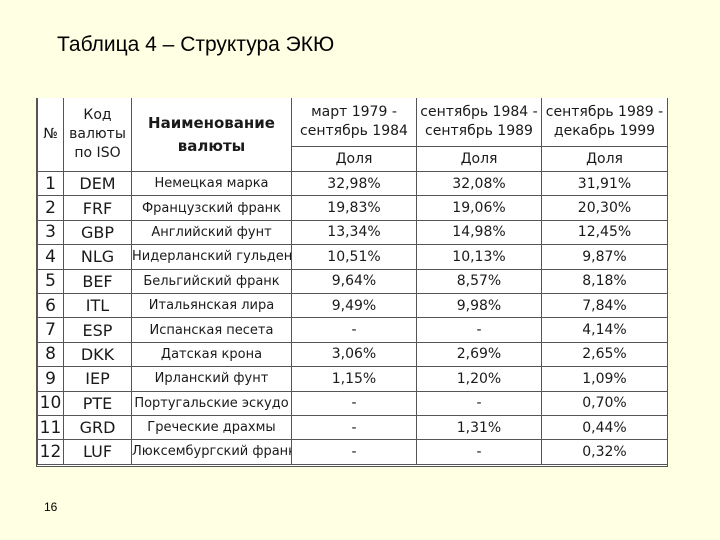 This screenshot has height=540, width=720. I want to click on table-row: 5 BEF Бельгийский франк 9,64% 8,57% 8,18%, so click(352, 281).